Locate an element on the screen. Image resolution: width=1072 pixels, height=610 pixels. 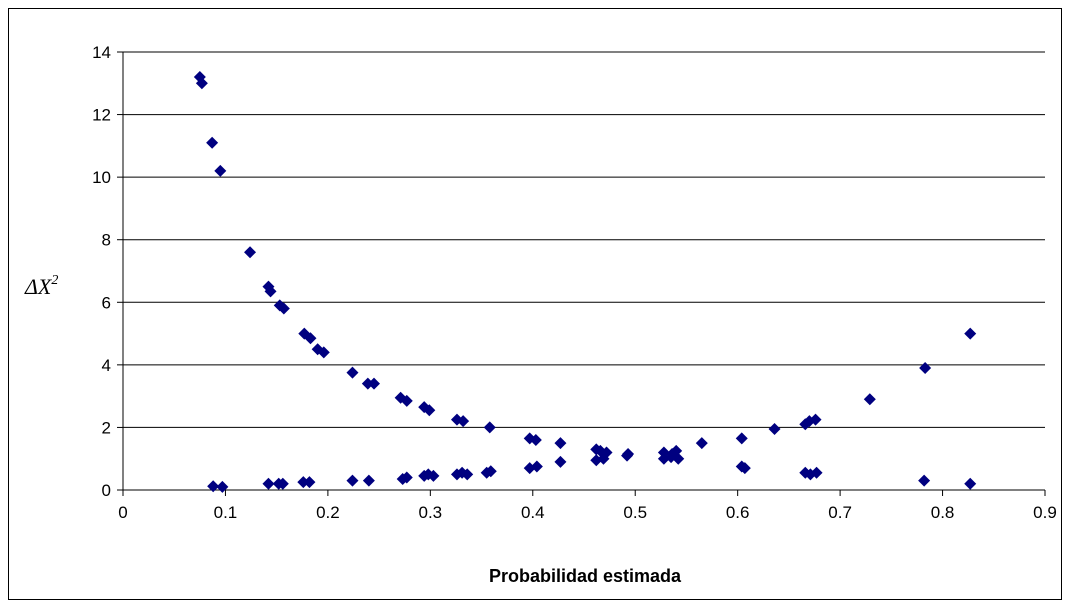
y-tick-label: 0 is located at coordinates (106, 490).